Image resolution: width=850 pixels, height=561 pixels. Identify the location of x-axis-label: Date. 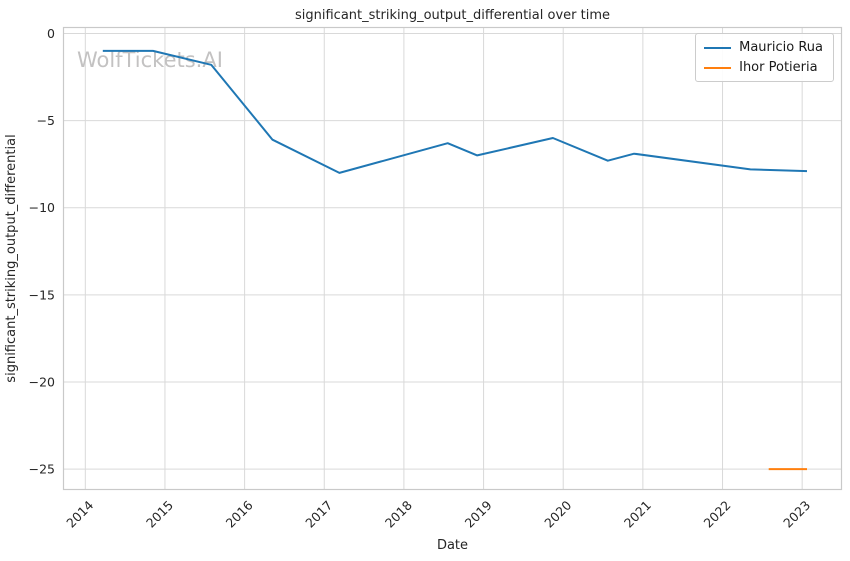
(452, 545).